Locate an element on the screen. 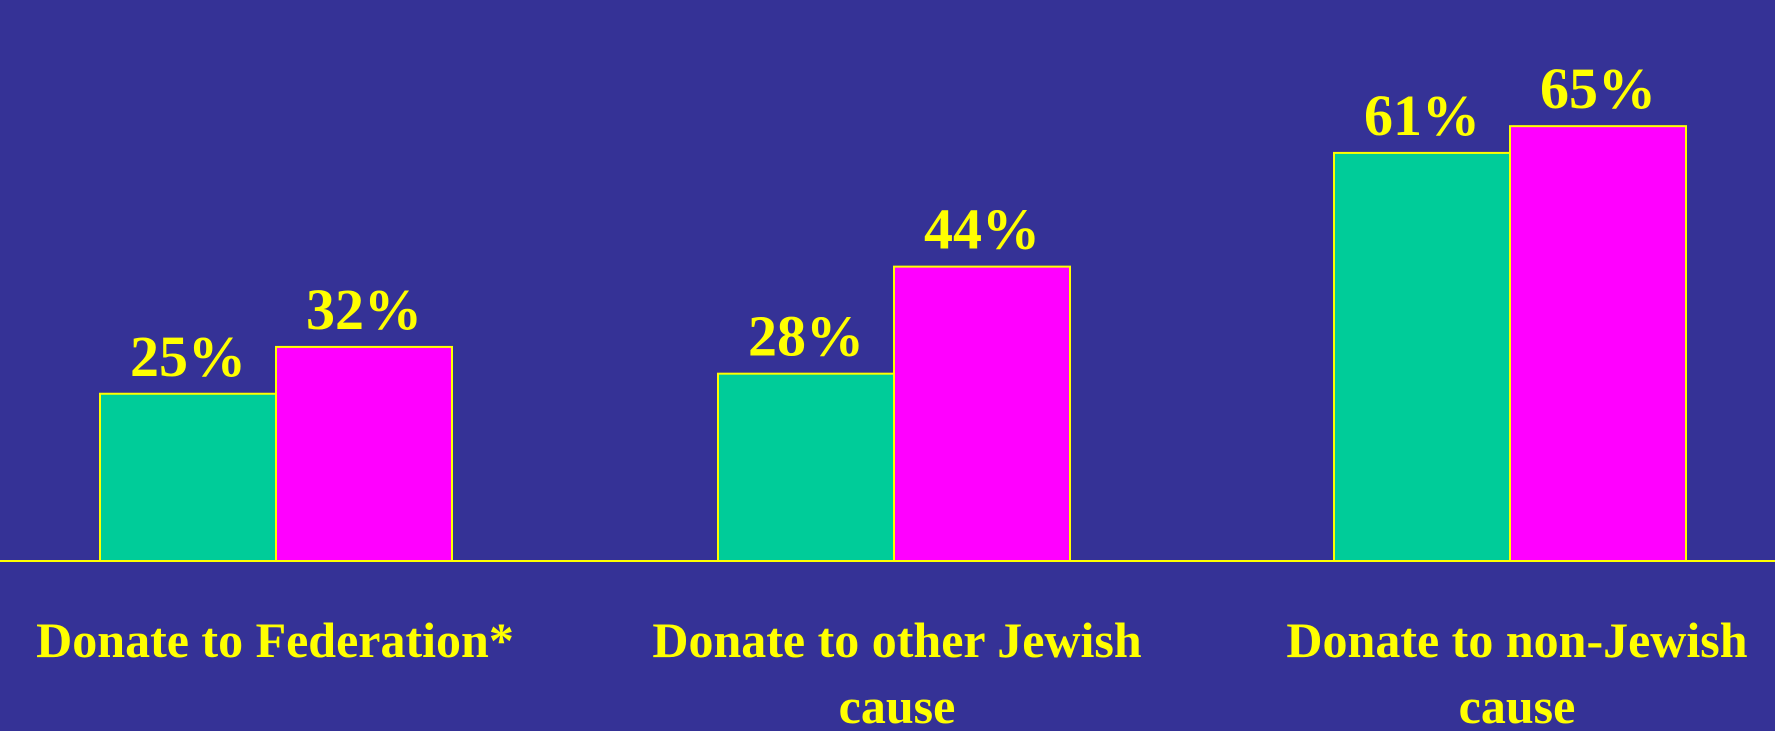 Image resolution: width=1775 pixels, height=731 pixels. category-label-3-line-2: cause is located at coordinates (1517, 702).